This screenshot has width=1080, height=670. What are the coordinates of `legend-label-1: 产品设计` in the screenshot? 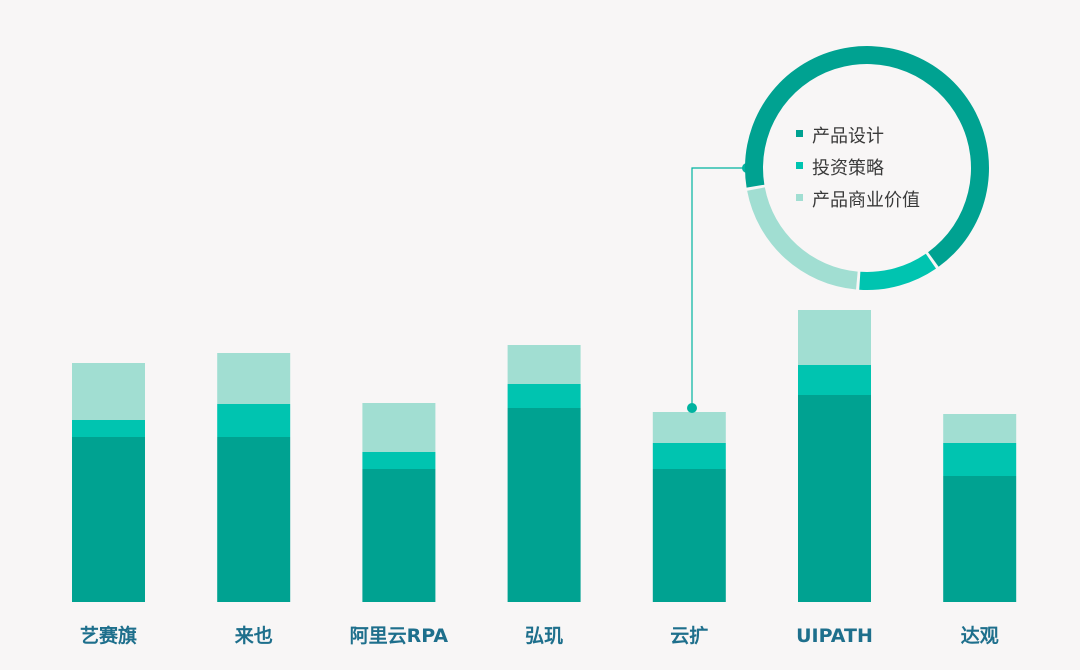 It's located at (848, 136).